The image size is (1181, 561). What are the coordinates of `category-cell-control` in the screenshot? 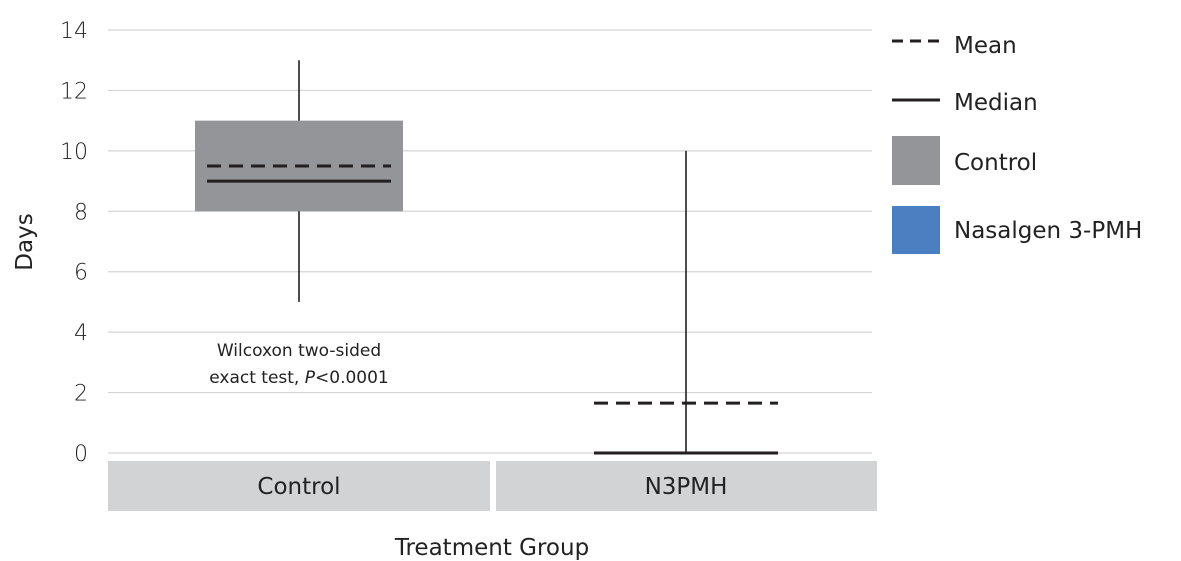 It's located at (299, 486).